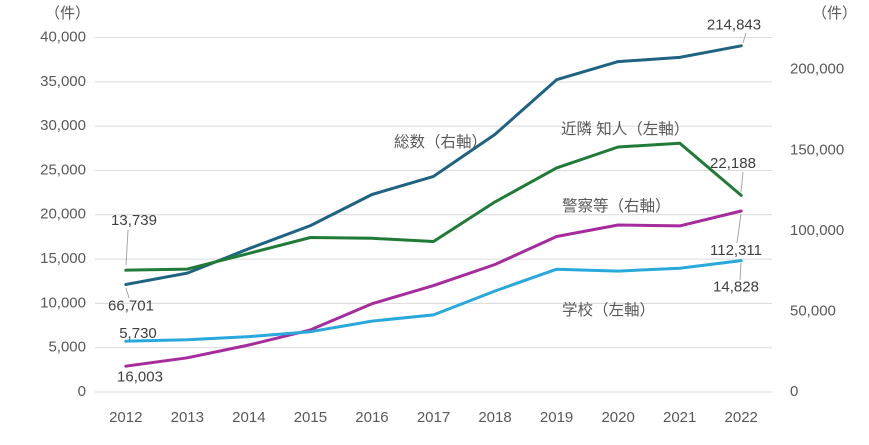 This screenshot has height=445, width=869. I want to click on x-axis-label: 2012, so click(125, 417).